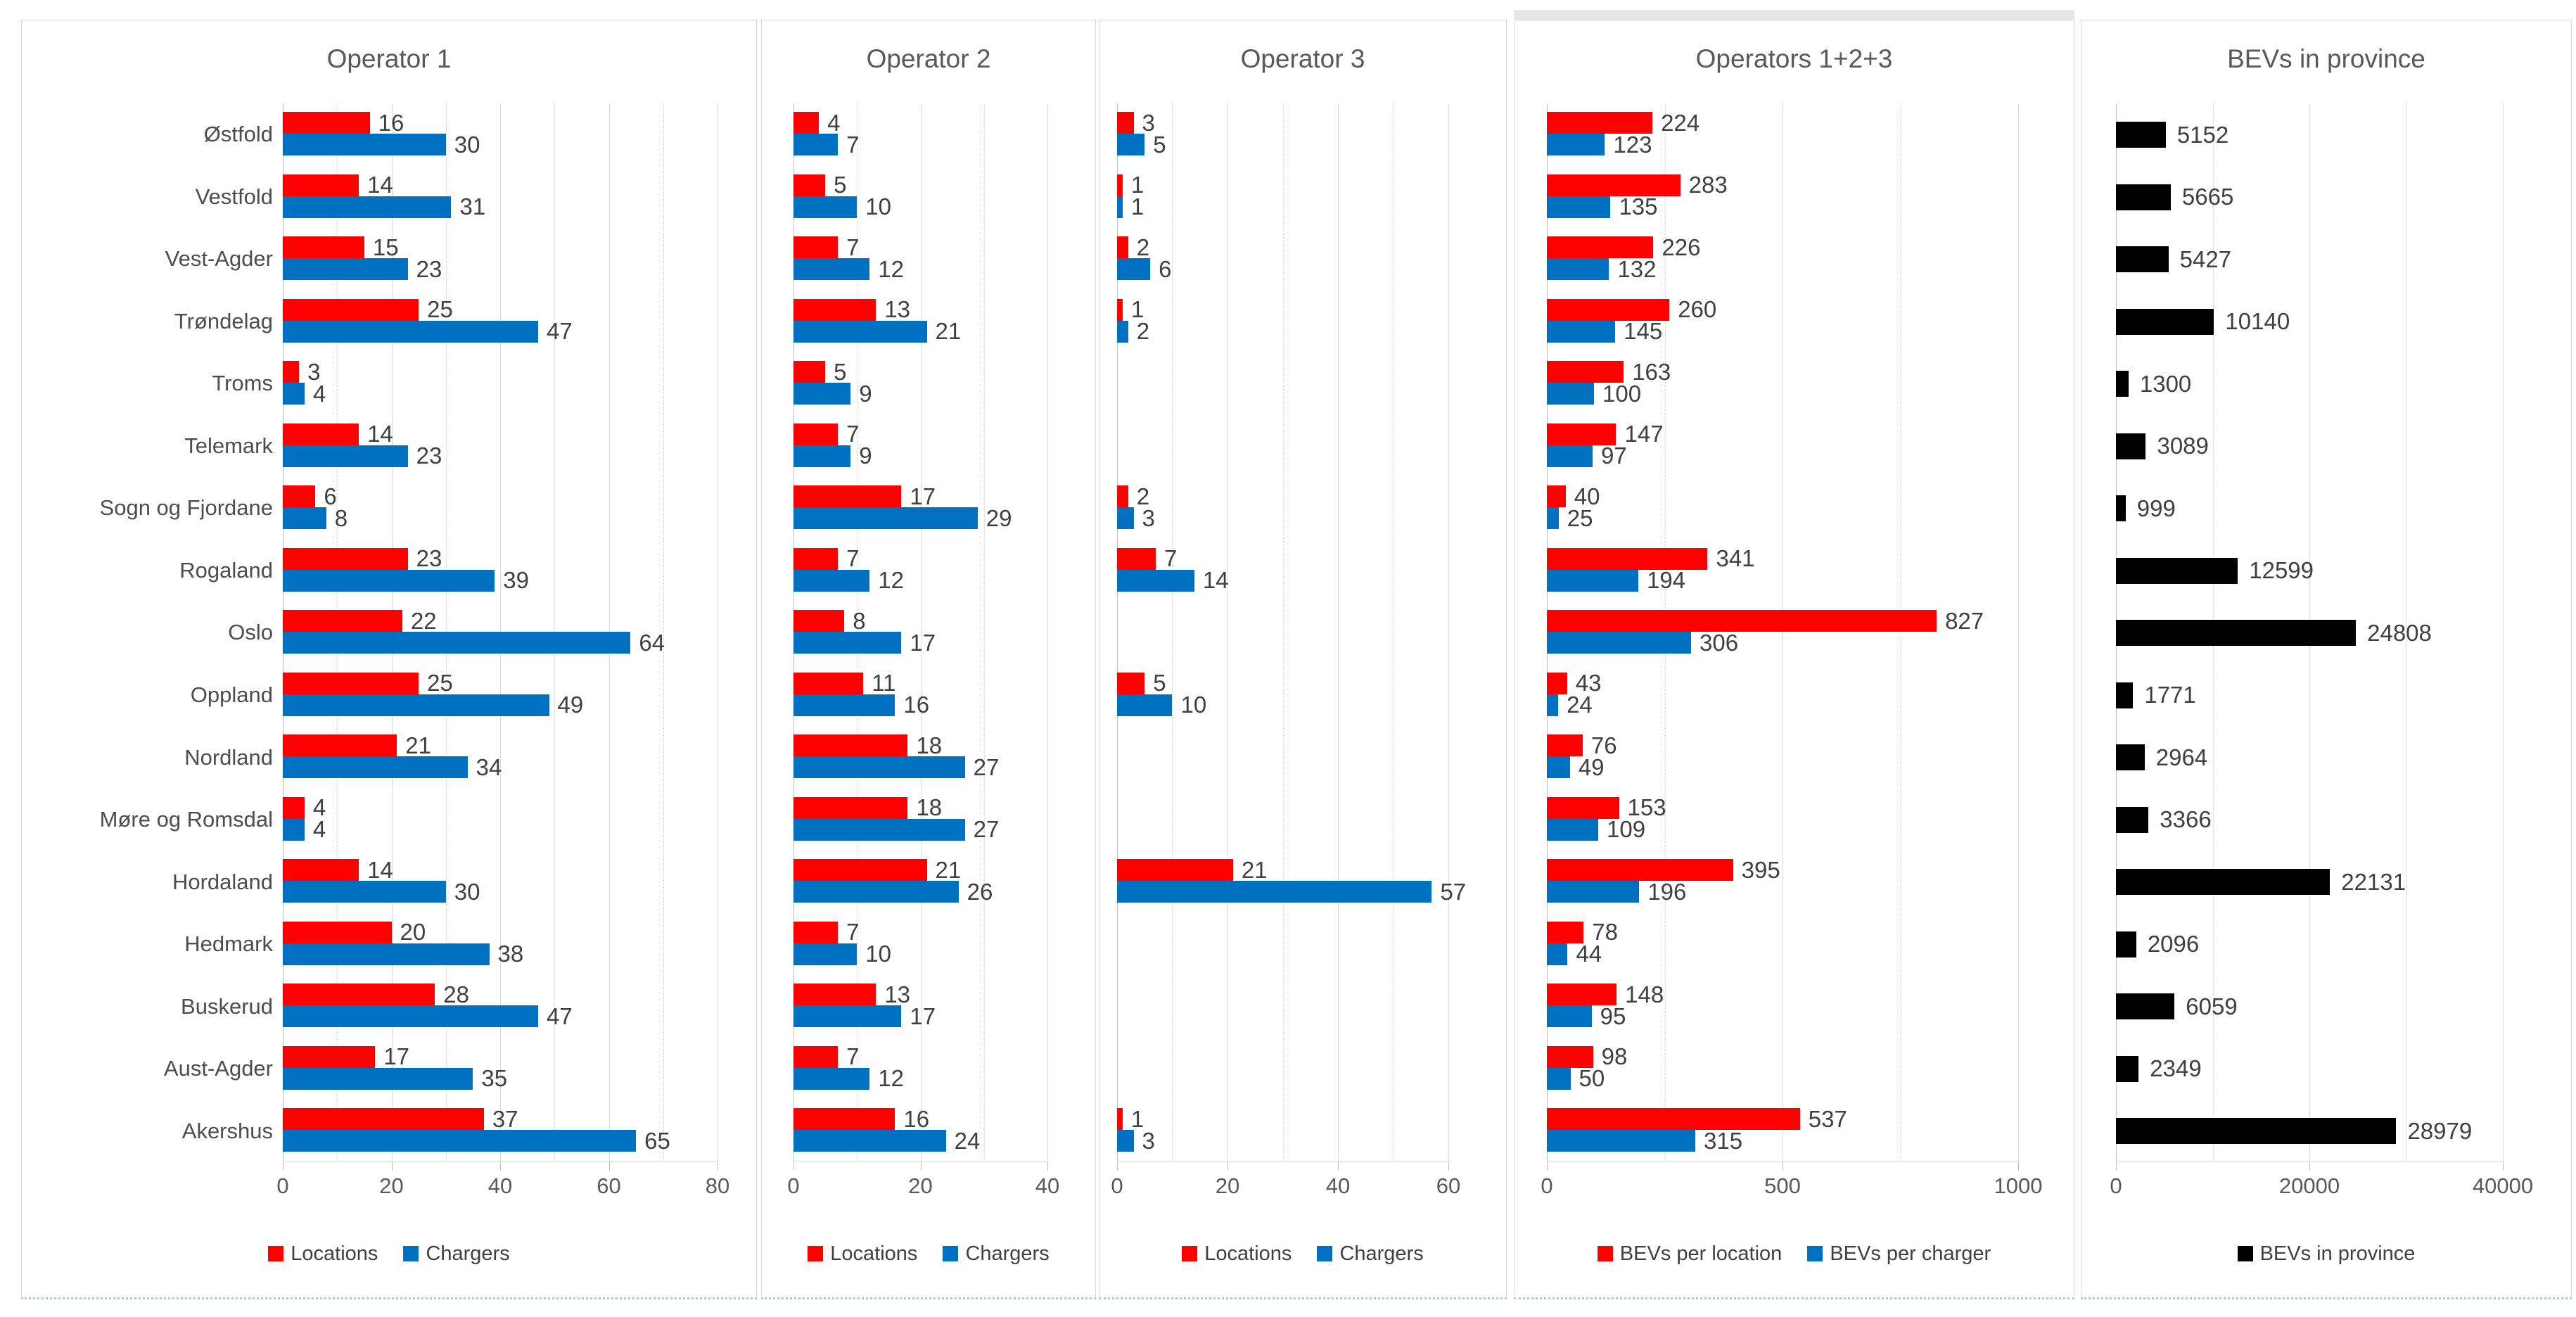  I want to click on value-label: 2096, so click(2173, 944).